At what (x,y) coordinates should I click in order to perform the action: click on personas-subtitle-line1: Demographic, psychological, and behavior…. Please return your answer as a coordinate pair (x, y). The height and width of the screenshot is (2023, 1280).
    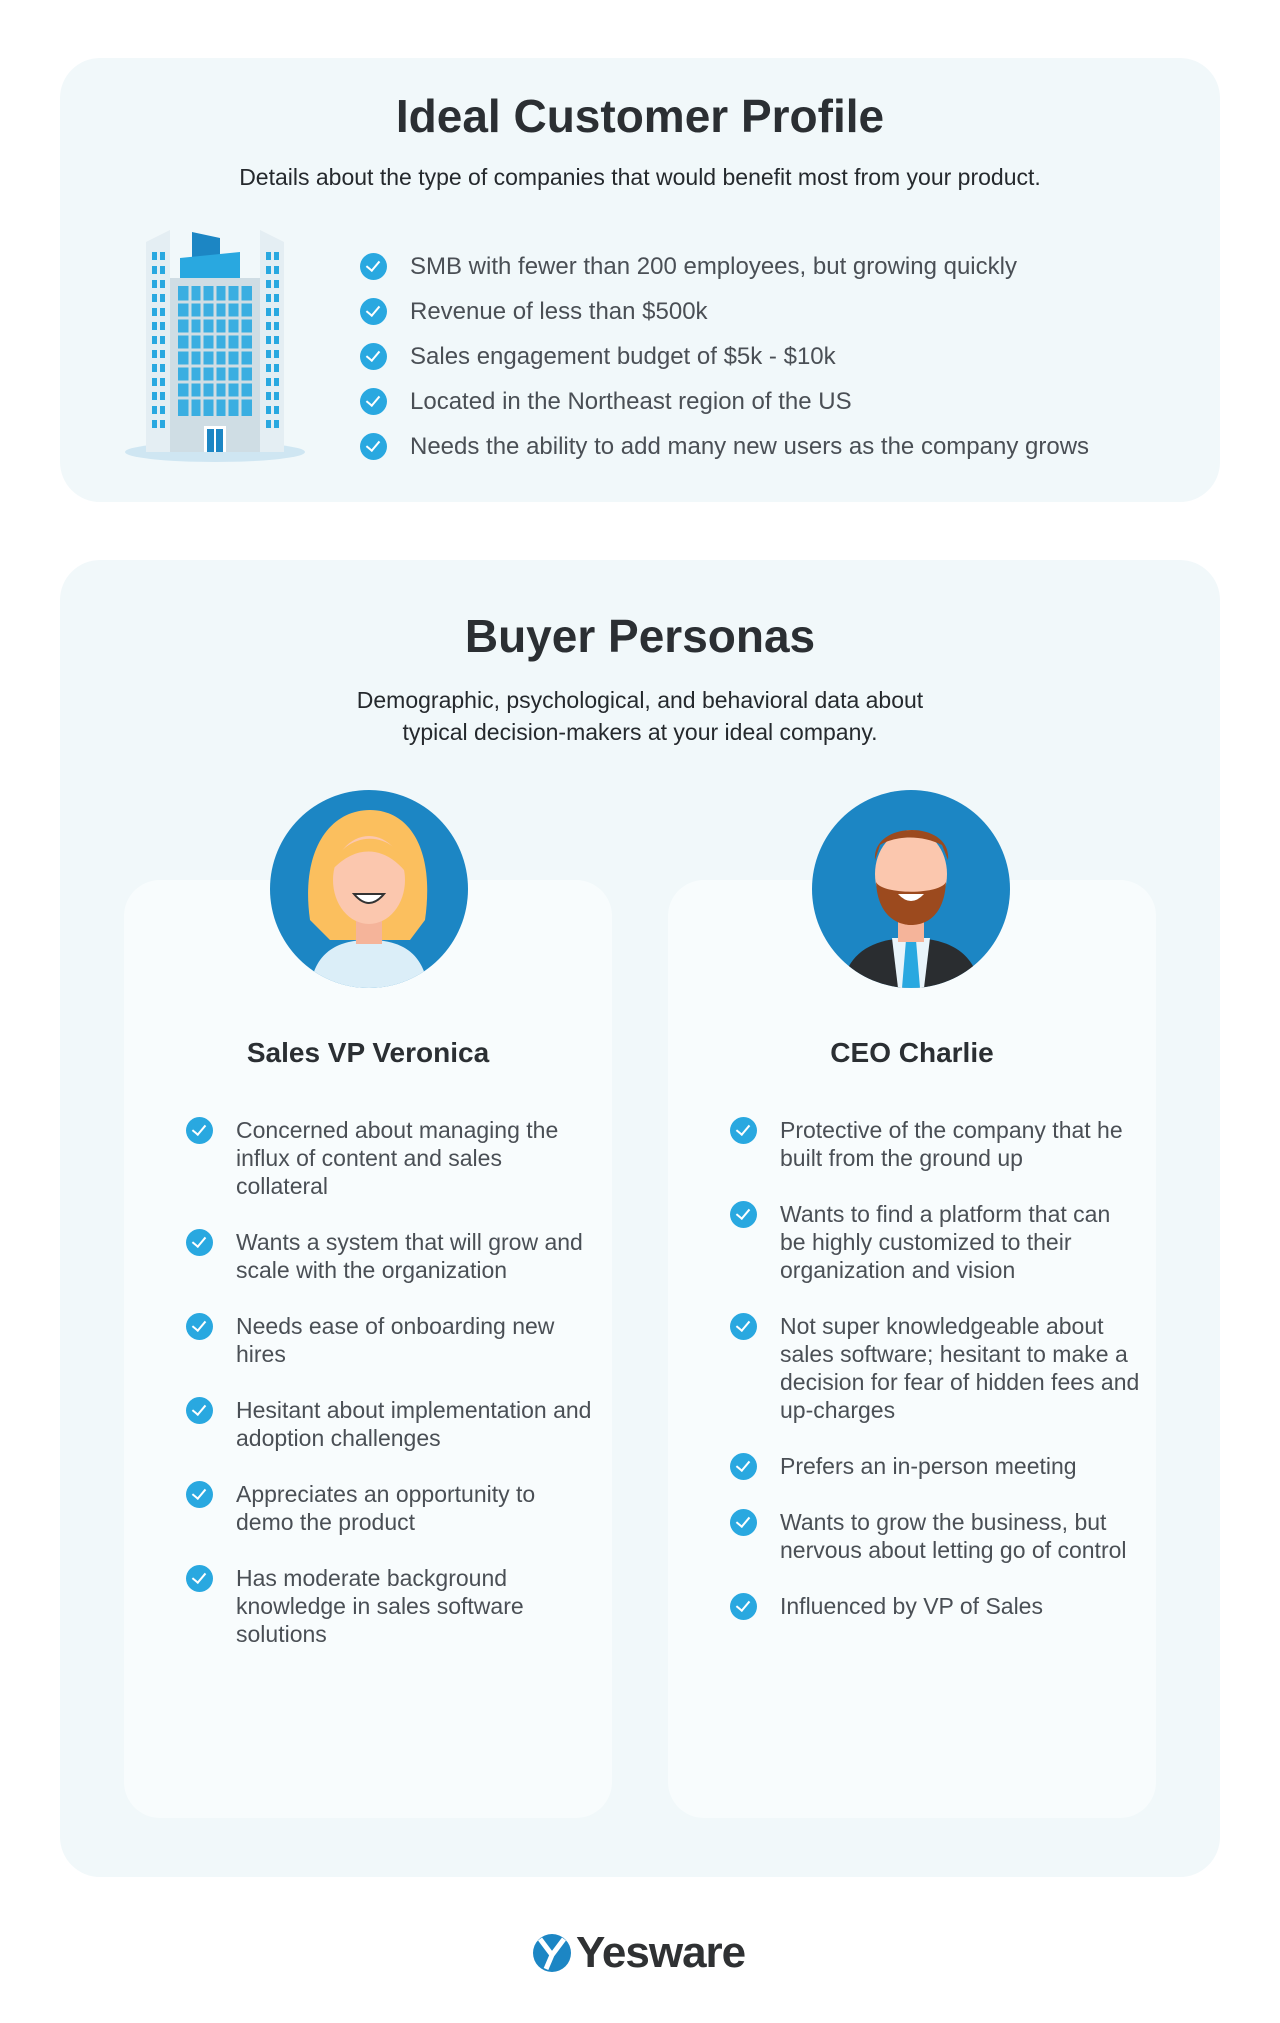
    Looking at the image, I should click on (640, 700).